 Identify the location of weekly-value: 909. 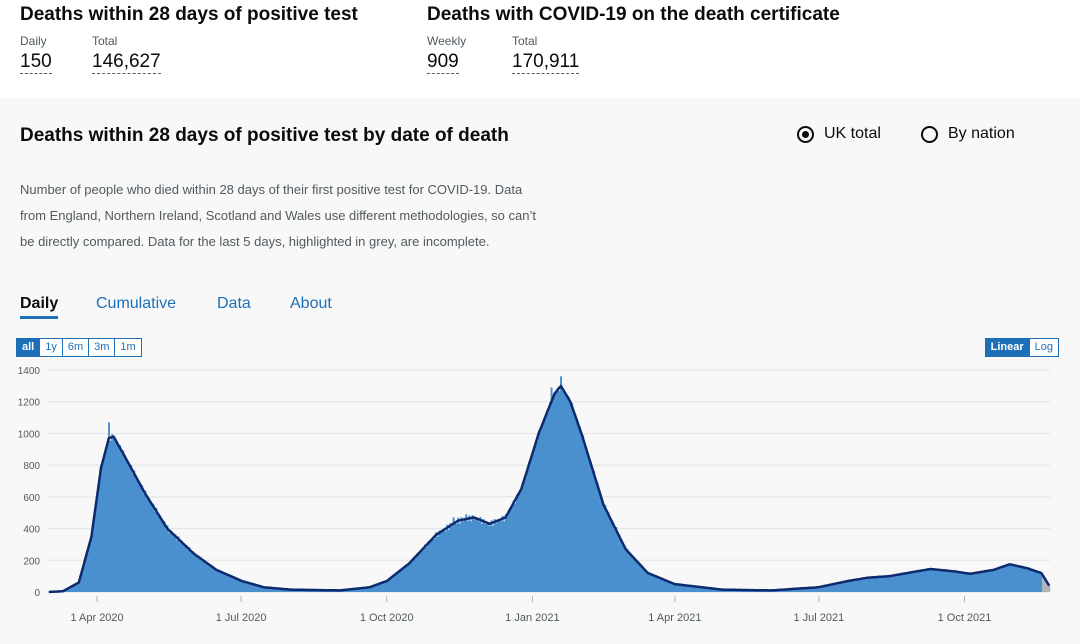
(443, 62).